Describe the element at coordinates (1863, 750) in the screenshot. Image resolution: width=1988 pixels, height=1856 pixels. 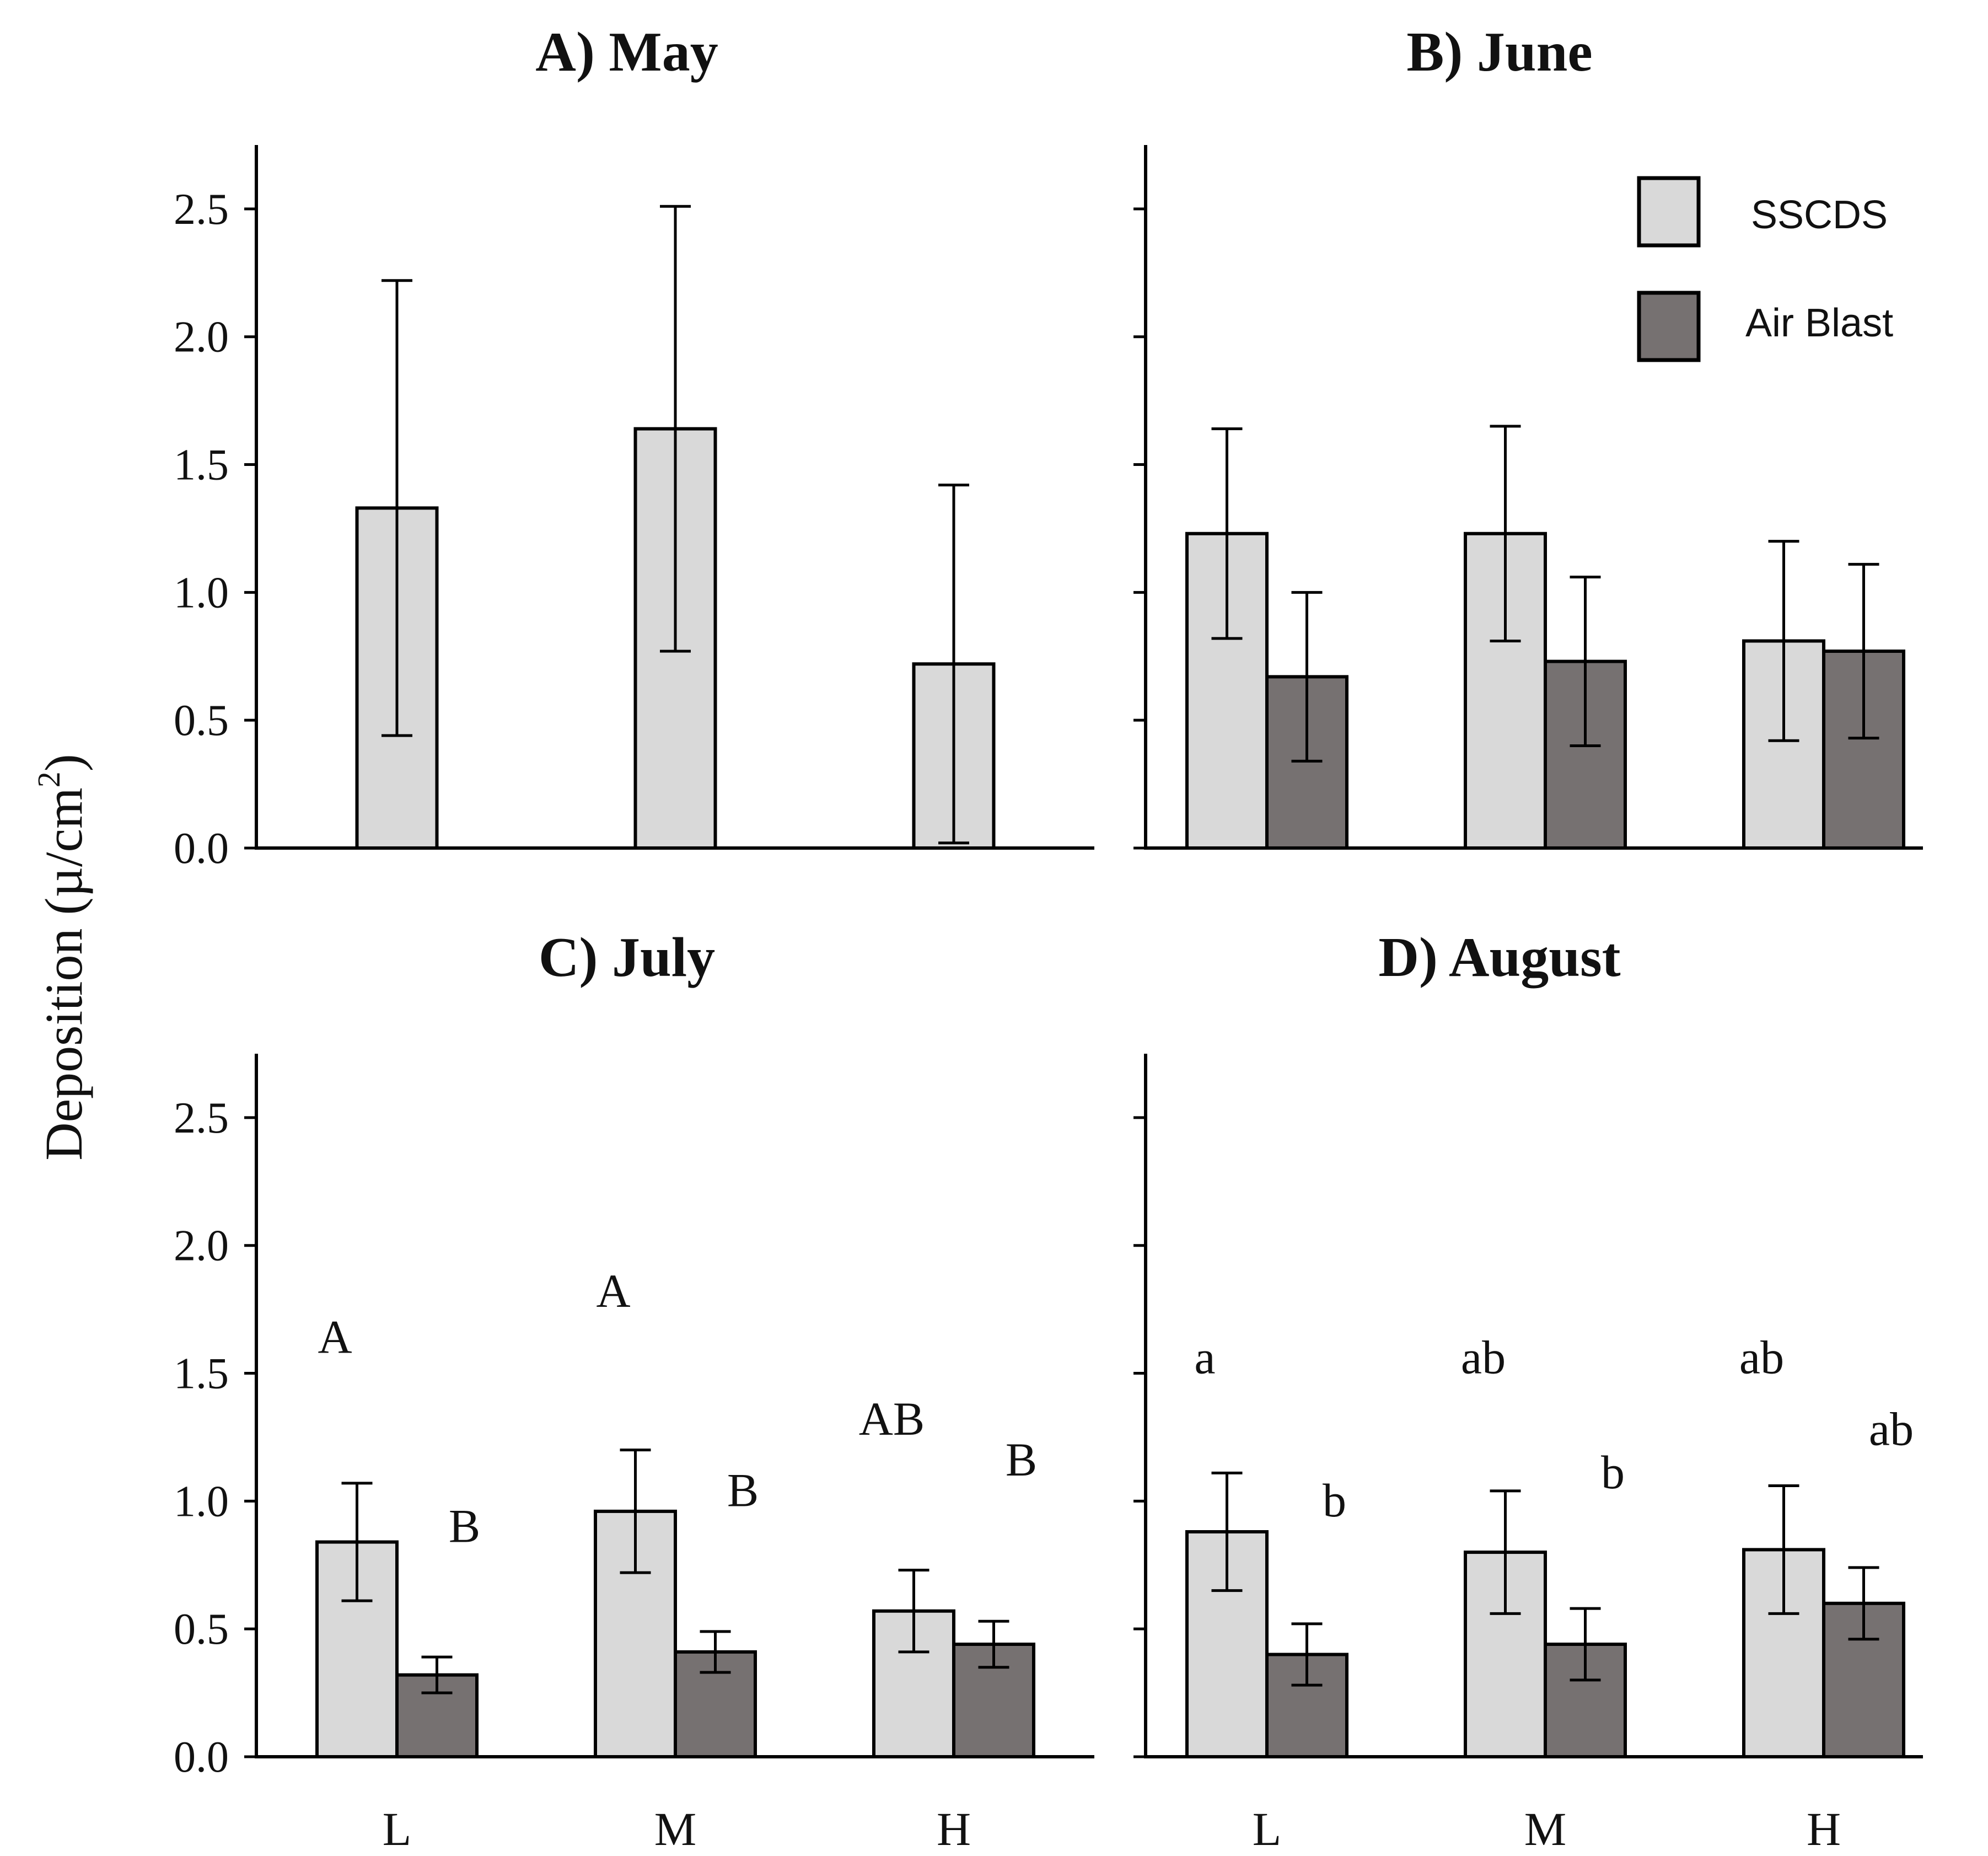
I see `bar-air-blast-H` at that location.